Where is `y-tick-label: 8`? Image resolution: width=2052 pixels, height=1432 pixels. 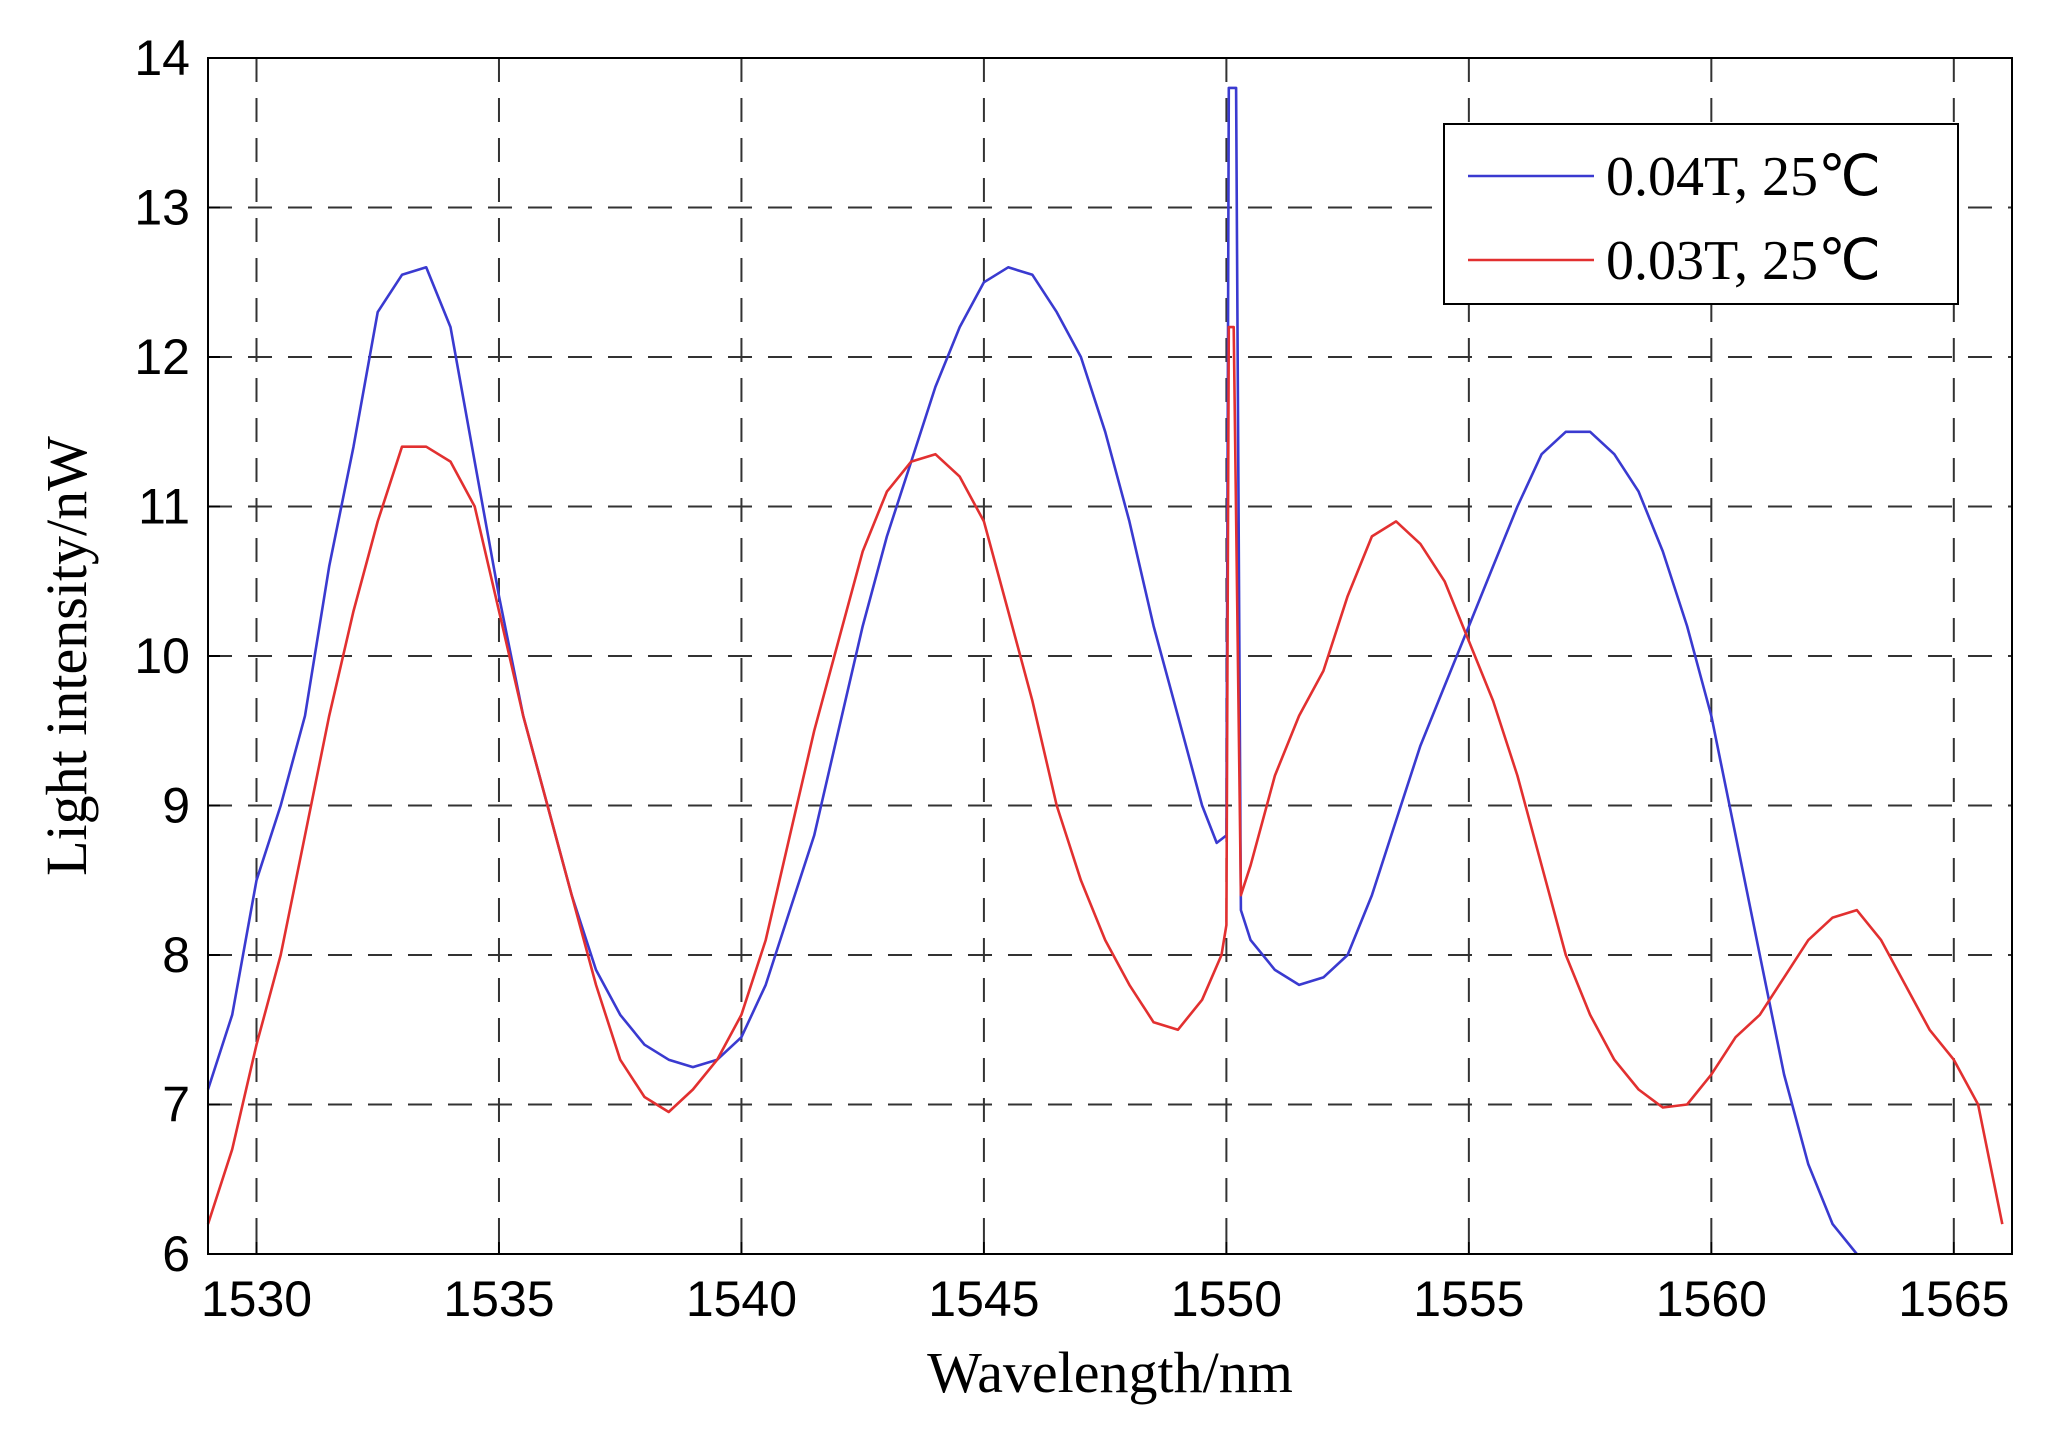 y-tick-label: 8 is located at coordinates (176, 955).